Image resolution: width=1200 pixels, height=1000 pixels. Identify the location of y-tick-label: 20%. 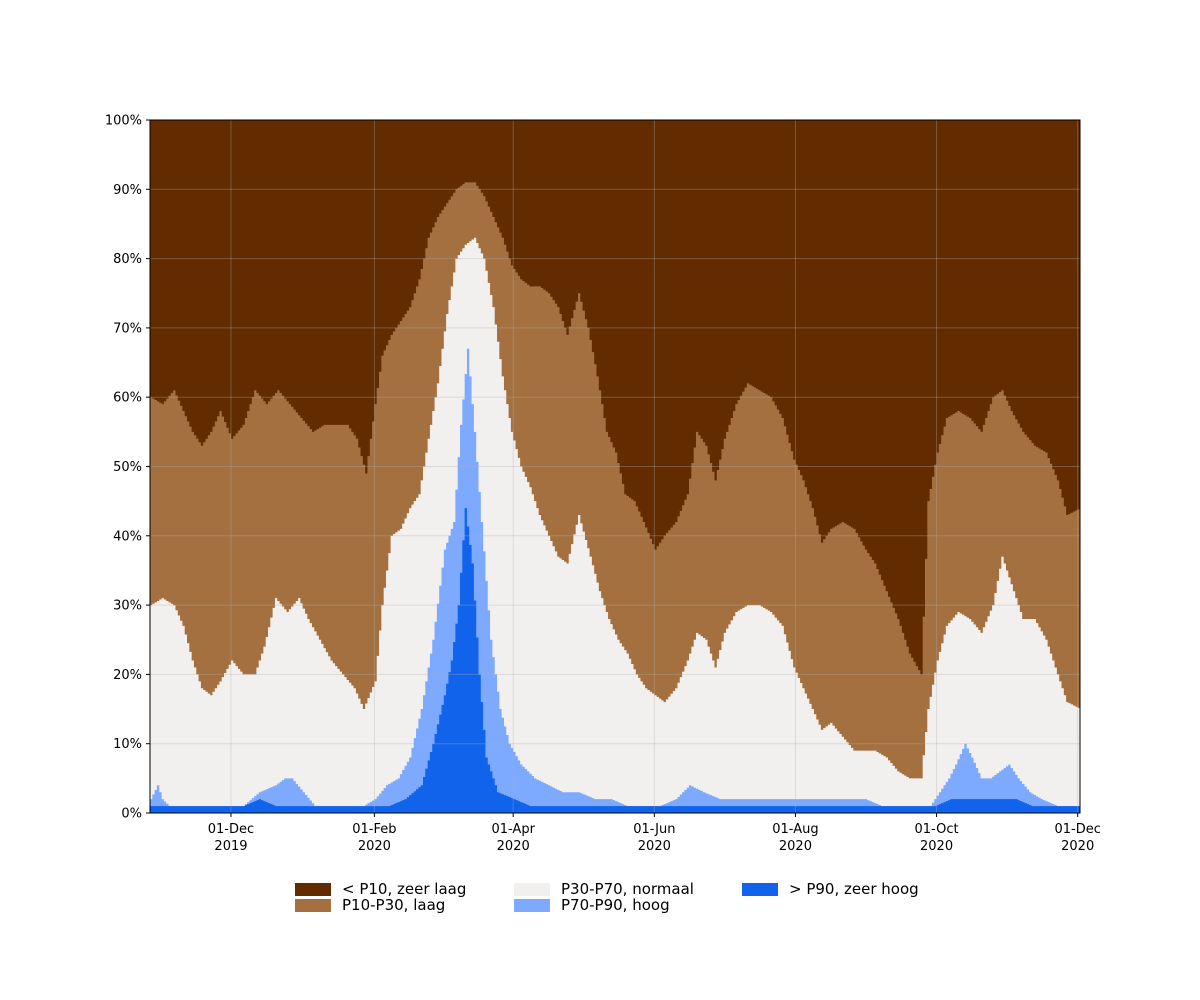
(127, 675).